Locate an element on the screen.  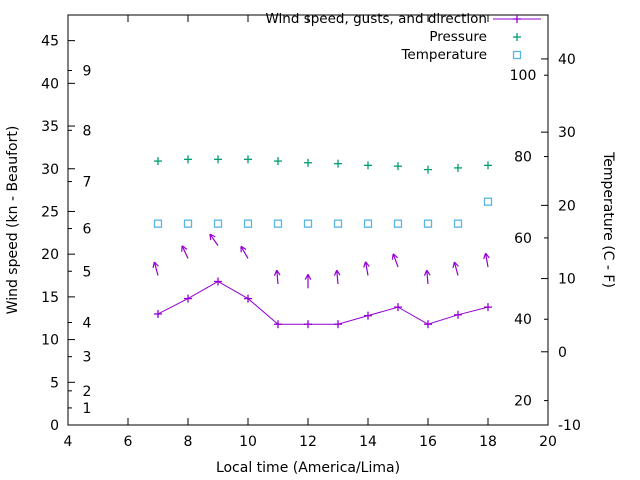
y-tick-label-c: 40 is located at coordinates (567, 60).